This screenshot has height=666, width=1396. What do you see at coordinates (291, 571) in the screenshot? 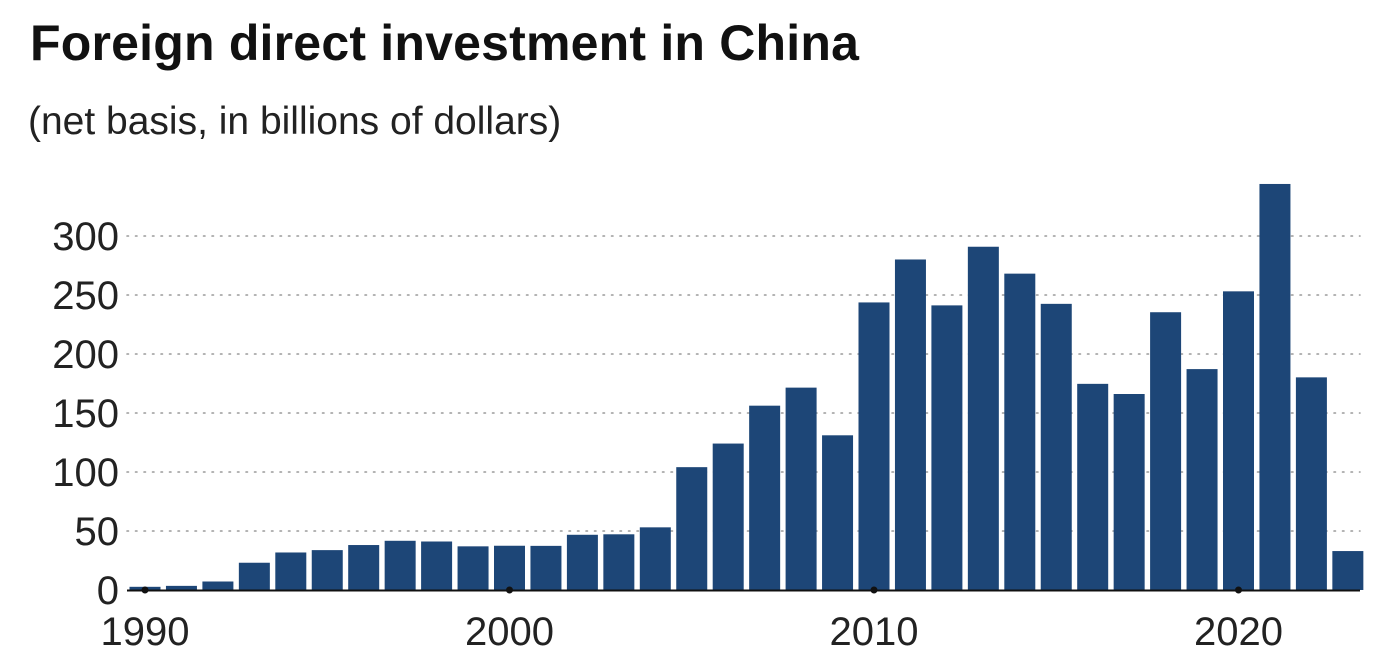
I see `bar-1994` at bounding box center [291, 571].